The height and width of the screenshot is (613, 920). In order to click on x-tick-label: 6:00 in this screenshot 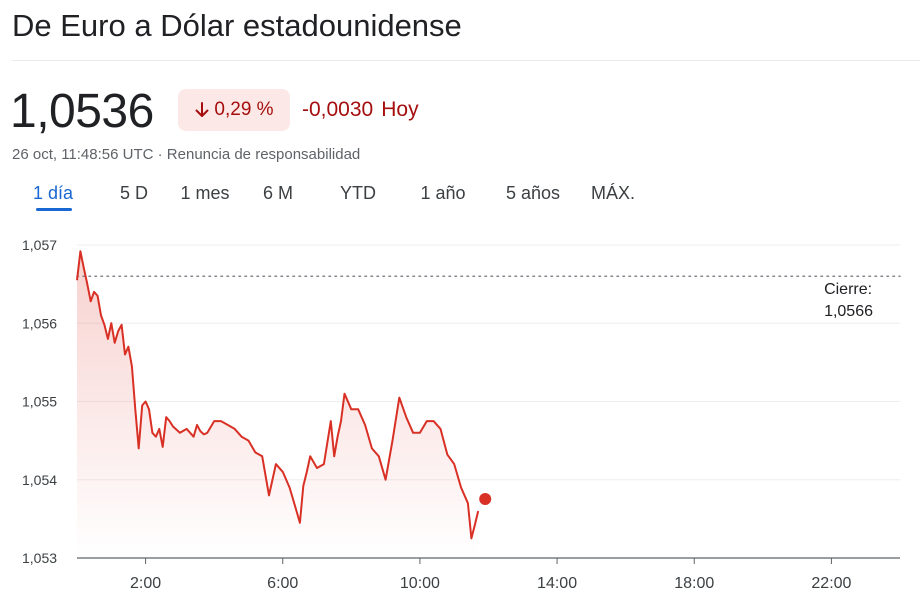, I will do `click(282, 583)`.